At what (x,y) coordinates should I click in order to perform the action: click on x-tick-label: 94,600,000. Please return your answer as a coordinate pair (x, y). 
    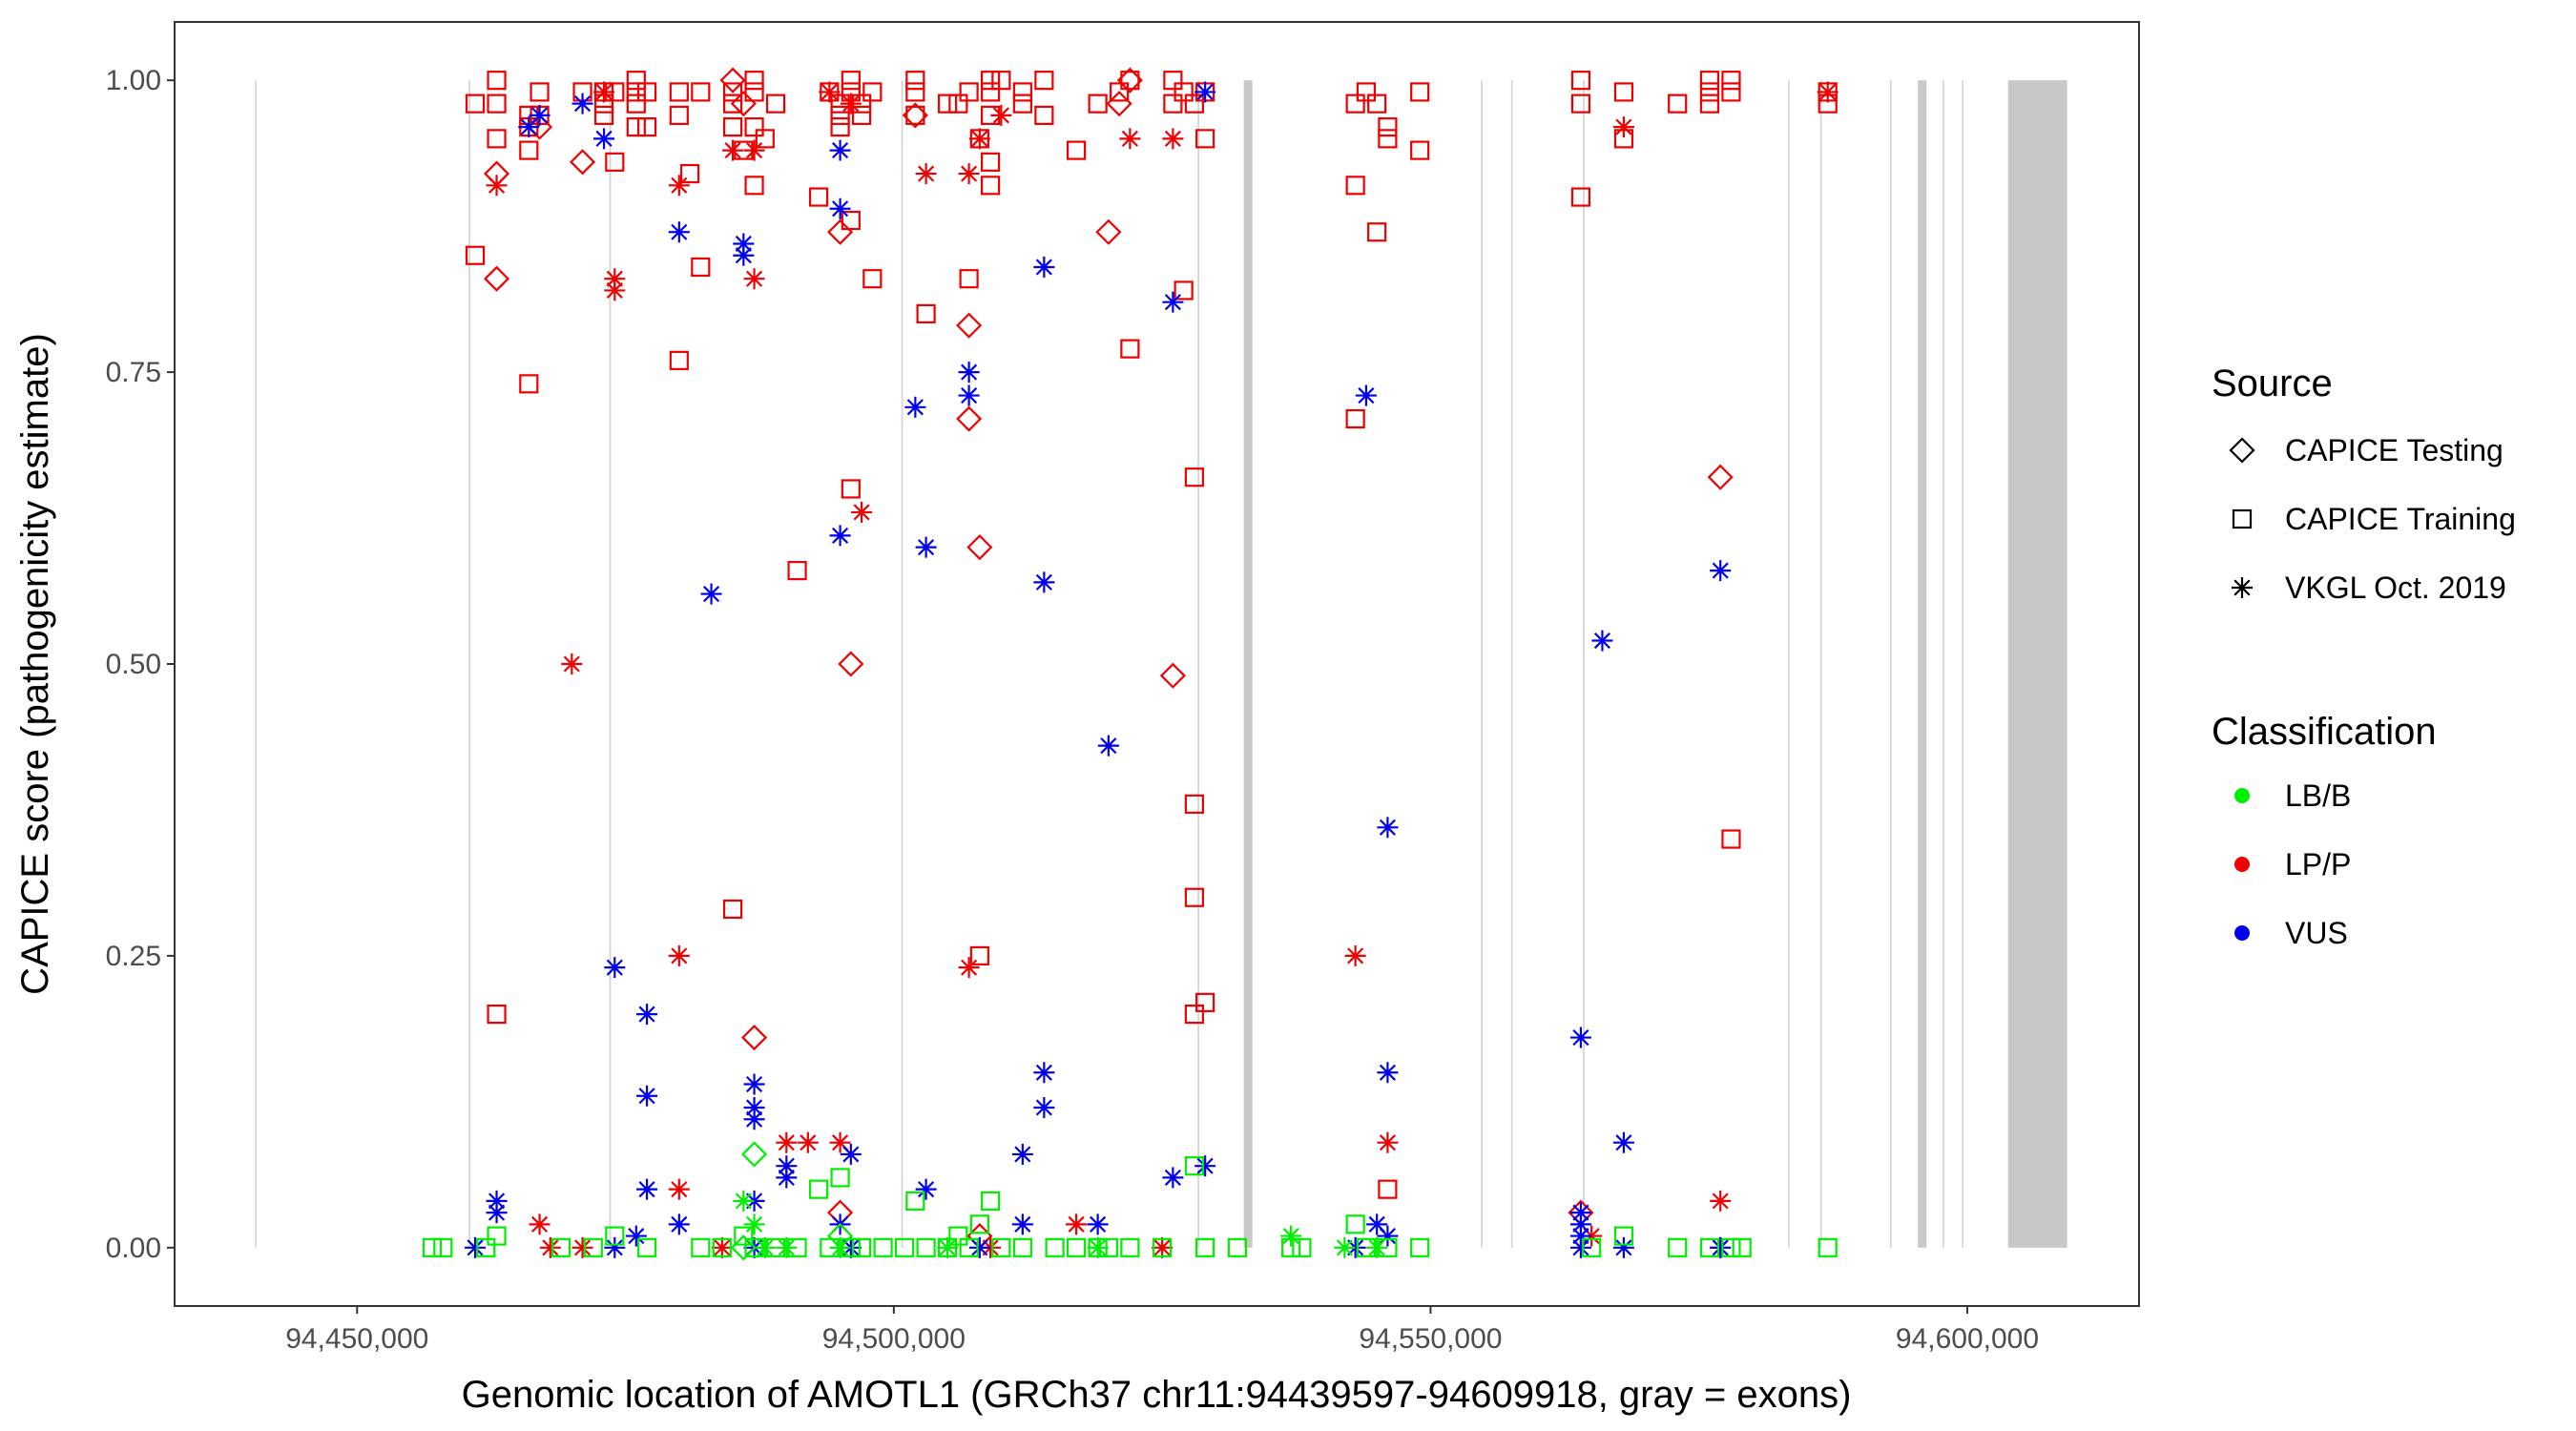
    Looking at the image, I should click on (1967, 1339).